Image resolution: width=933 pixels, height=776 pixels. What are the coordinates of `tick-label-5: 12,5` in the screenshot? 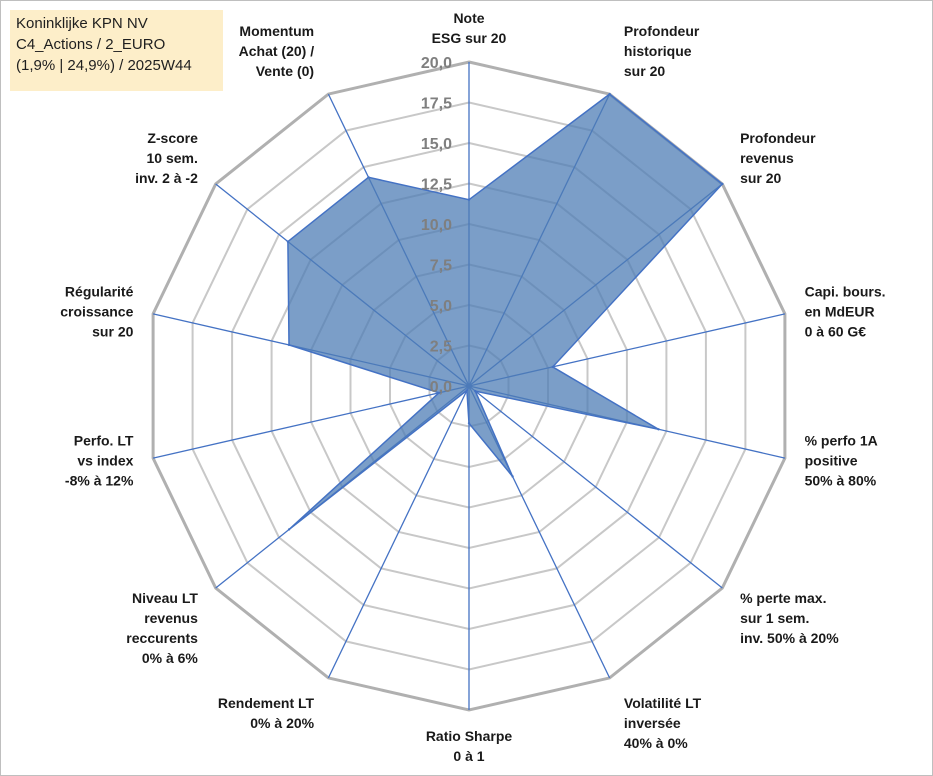 It's located at (436, 185).